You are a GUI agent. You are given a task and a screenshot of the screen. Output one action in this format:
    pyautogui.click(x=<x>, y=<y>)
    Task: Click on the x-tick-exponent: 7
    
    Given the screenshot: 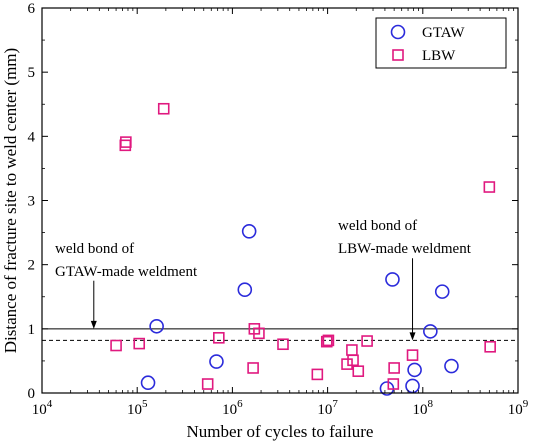 What is the action you would take?
    pyautogui.click(x=335, y=404)
    